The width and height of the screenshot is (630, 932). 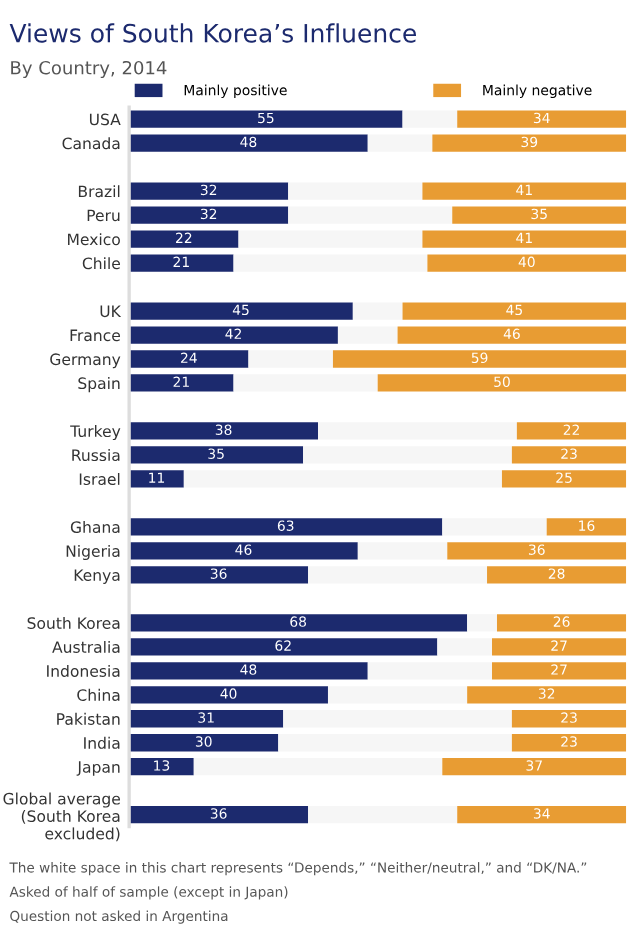 I want to click on chart-title: Views of South Korea’s Influence, so click(x=212, y=33).